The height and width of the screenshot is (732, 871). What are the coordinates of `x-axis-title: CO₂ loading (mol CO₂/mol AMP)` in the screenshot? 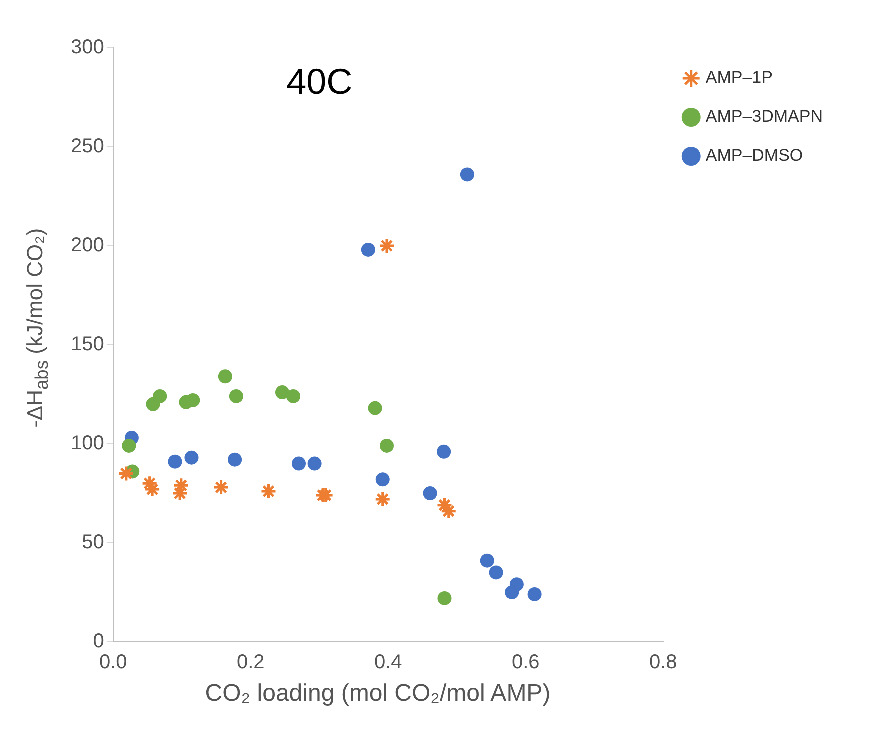 It's located at (378, 694).